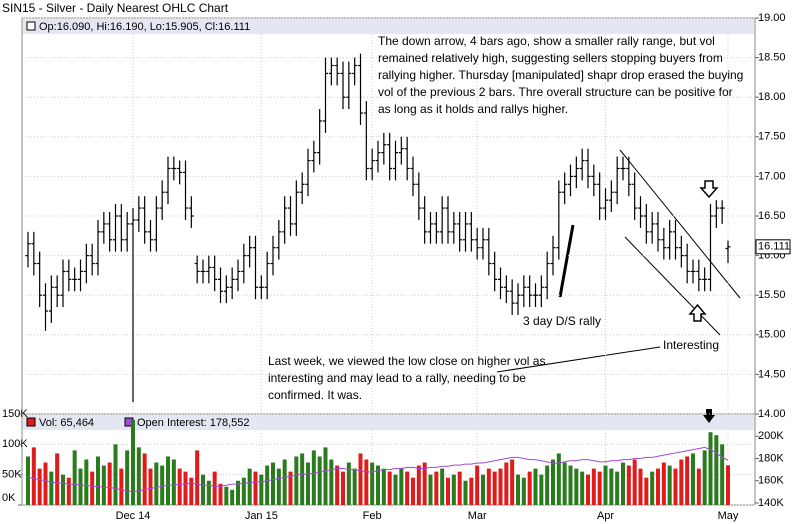 This screenshot has width=800, height=524. What do you see at coordinates (774, 247) in the screenshot?
I see `last-price-label: 16.111` at bounding box center [774, 247].